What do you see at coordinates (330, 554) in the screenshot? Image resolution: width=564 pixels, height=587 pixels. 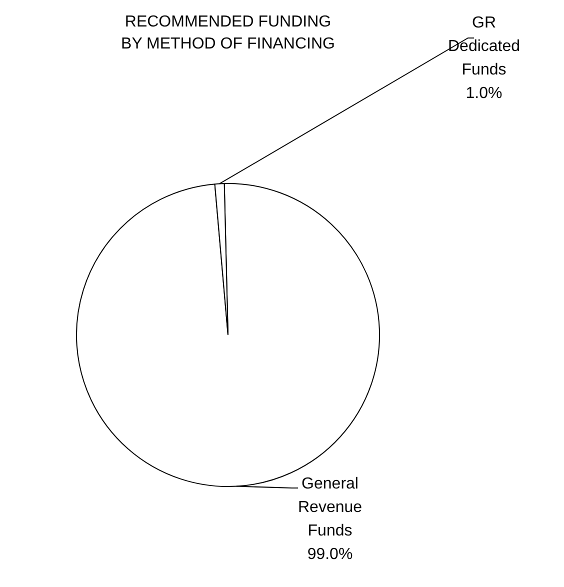 I see `data-label: 99.0%` at bounding box center [330, 554].